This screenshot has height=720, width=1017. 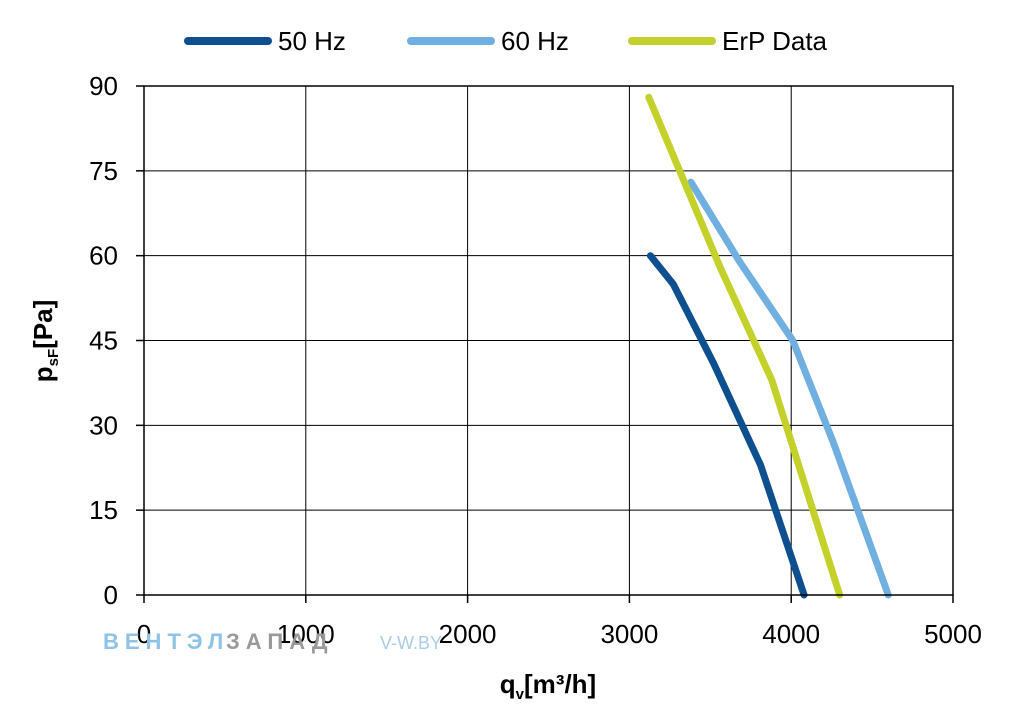 I want to click on y-tick-label: 60, so click(x=103, y=256).